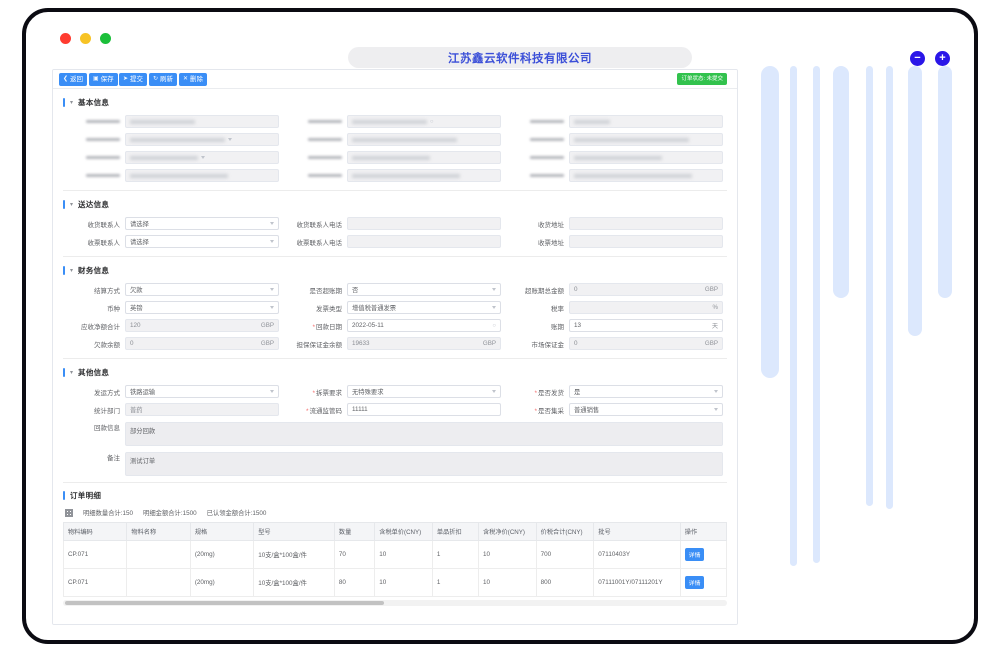 The height and width of the screenshot is (656, 1000). I want to click on field-control-发运方式: 铁路运输, so click(202, 391).